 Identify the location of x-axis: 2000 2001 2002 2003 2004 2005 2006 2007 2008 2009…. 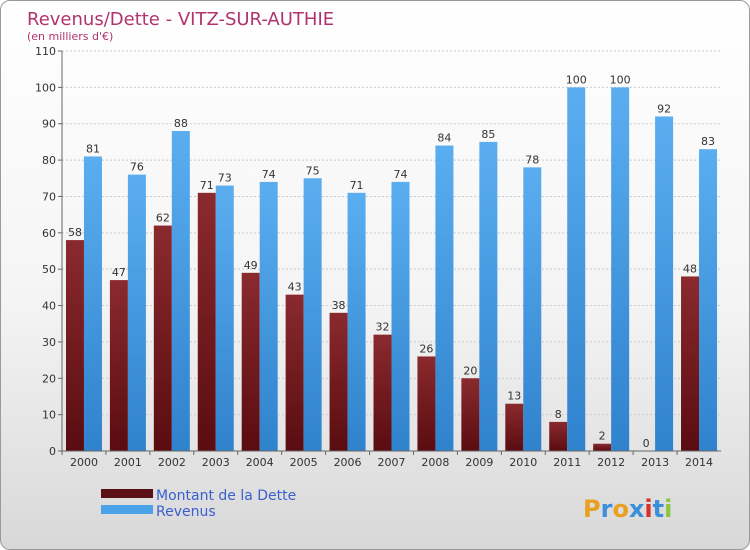
(391, 459).